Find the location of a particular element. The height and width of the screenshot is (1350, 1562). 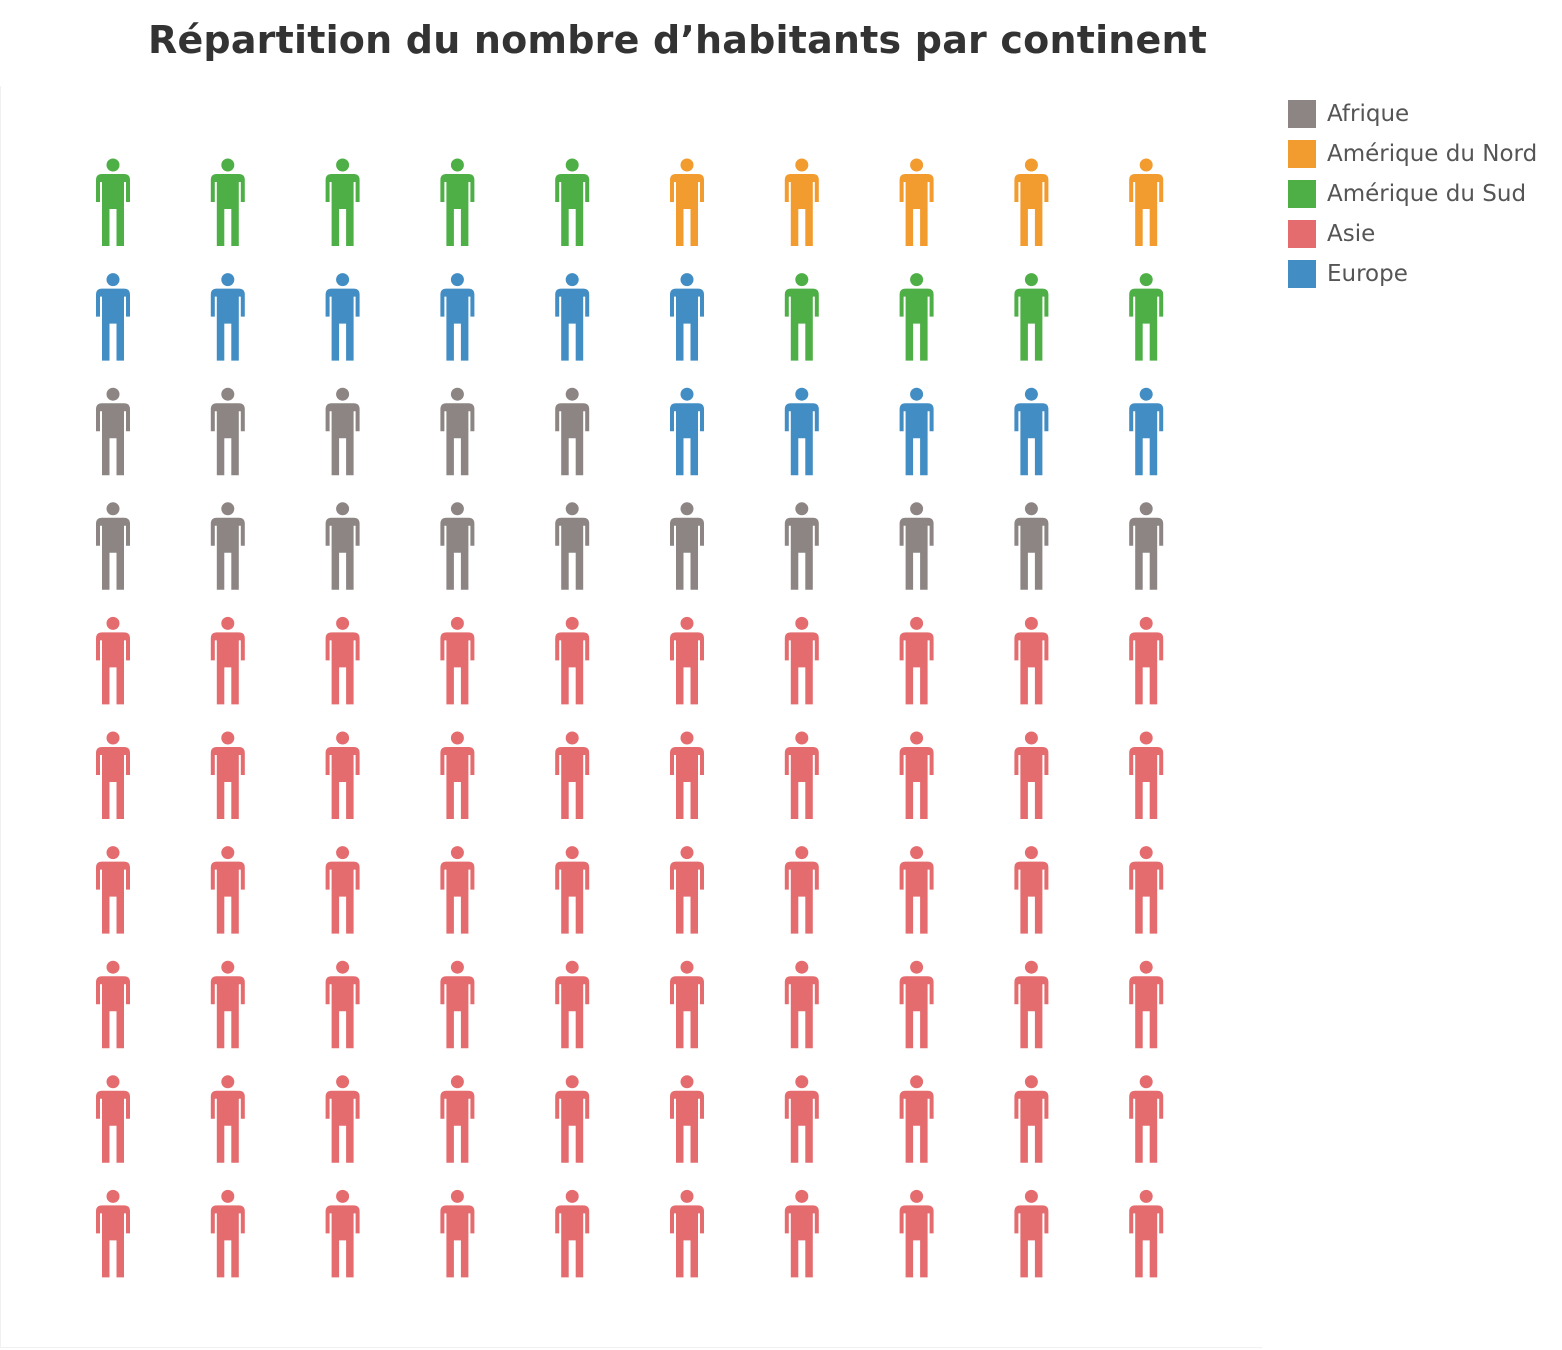

legend-label: Amérique du Nord is located at coordinates (1432, 154).